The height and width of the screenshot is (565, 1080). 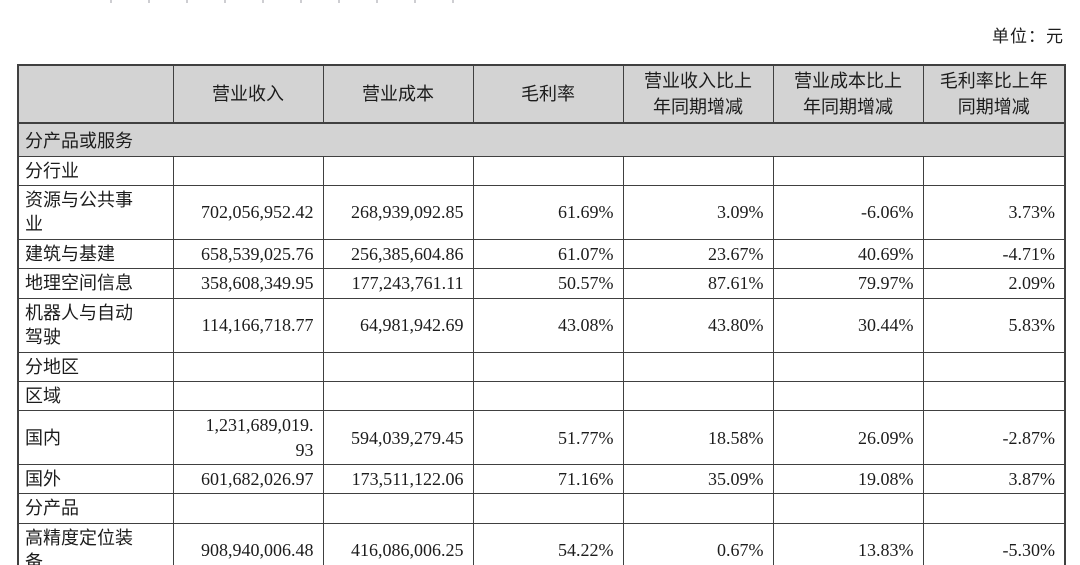 I want to click on row-label: 分行业, so click(x=95, y=170).